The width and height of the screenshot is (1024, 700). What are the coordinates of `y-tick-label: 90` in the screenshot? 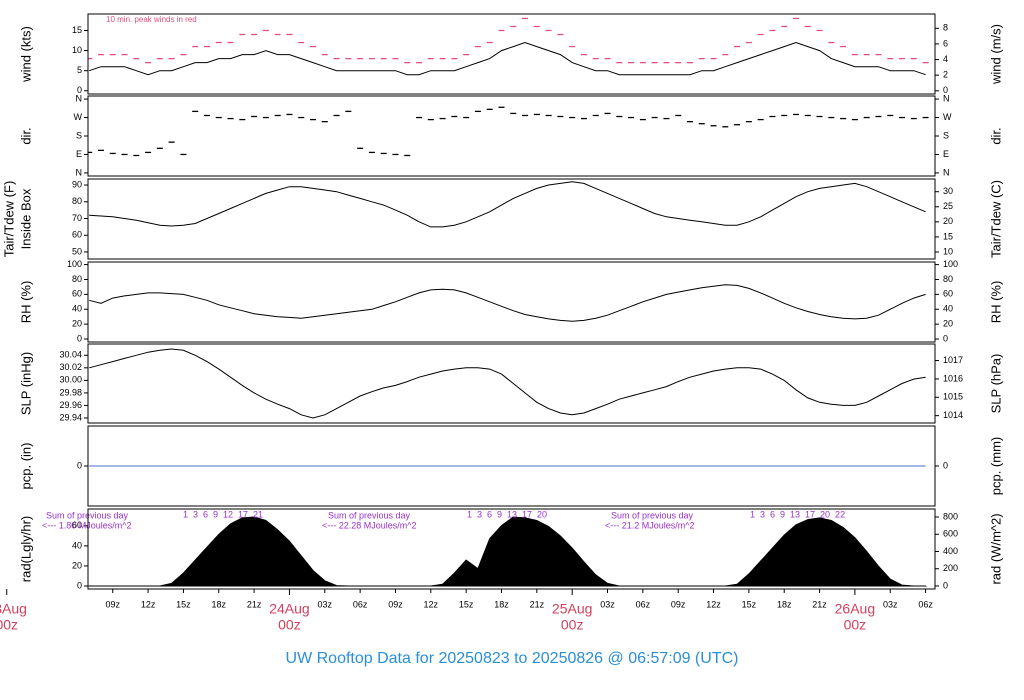 It's located at (77, 184).